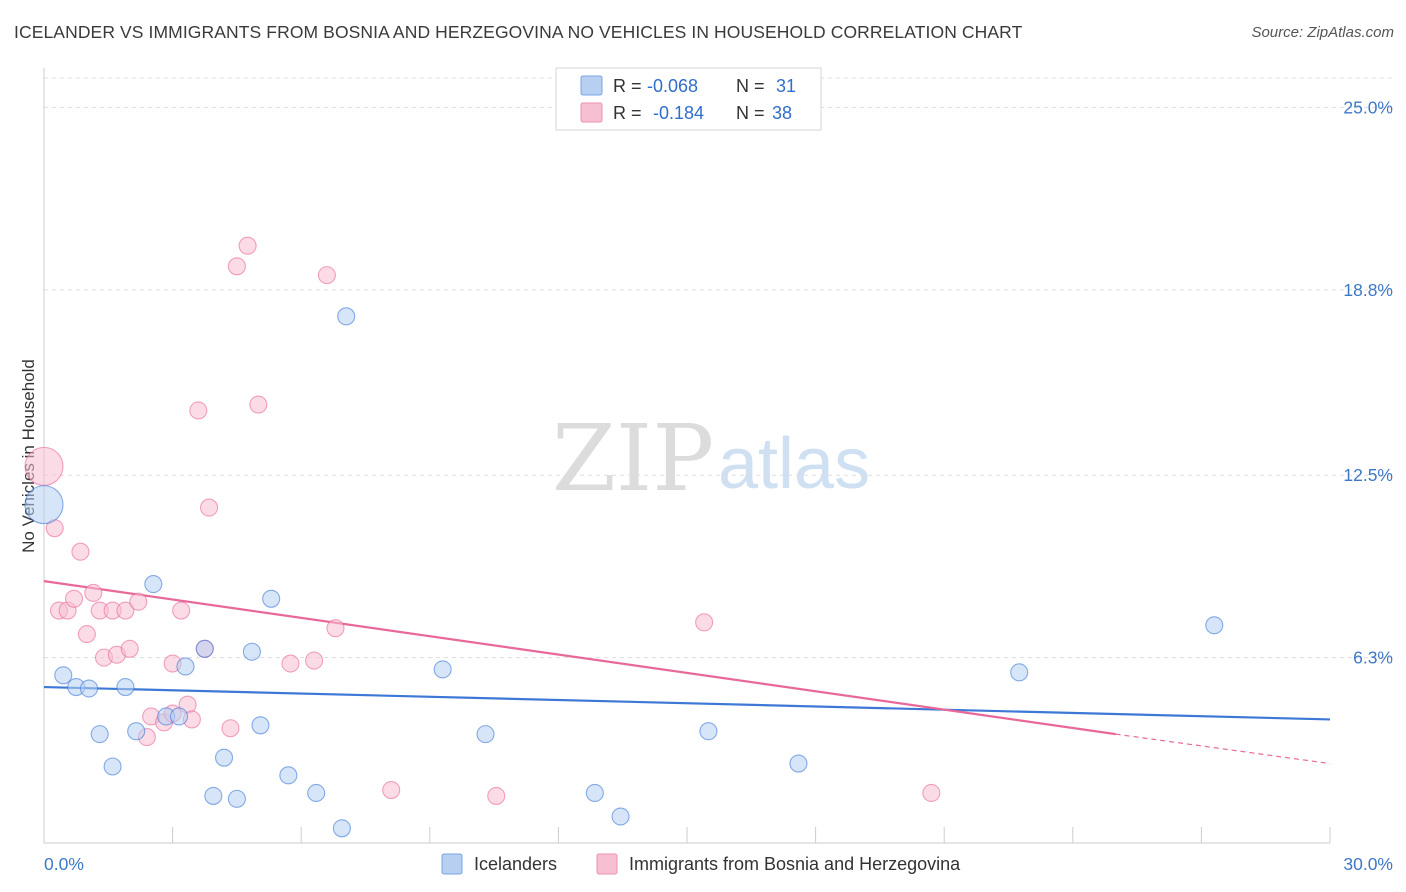  What do you see at coordinates (579, 658) in the screenshot?
I see `bosnia-trend-line` at bounding box center [579, 658].